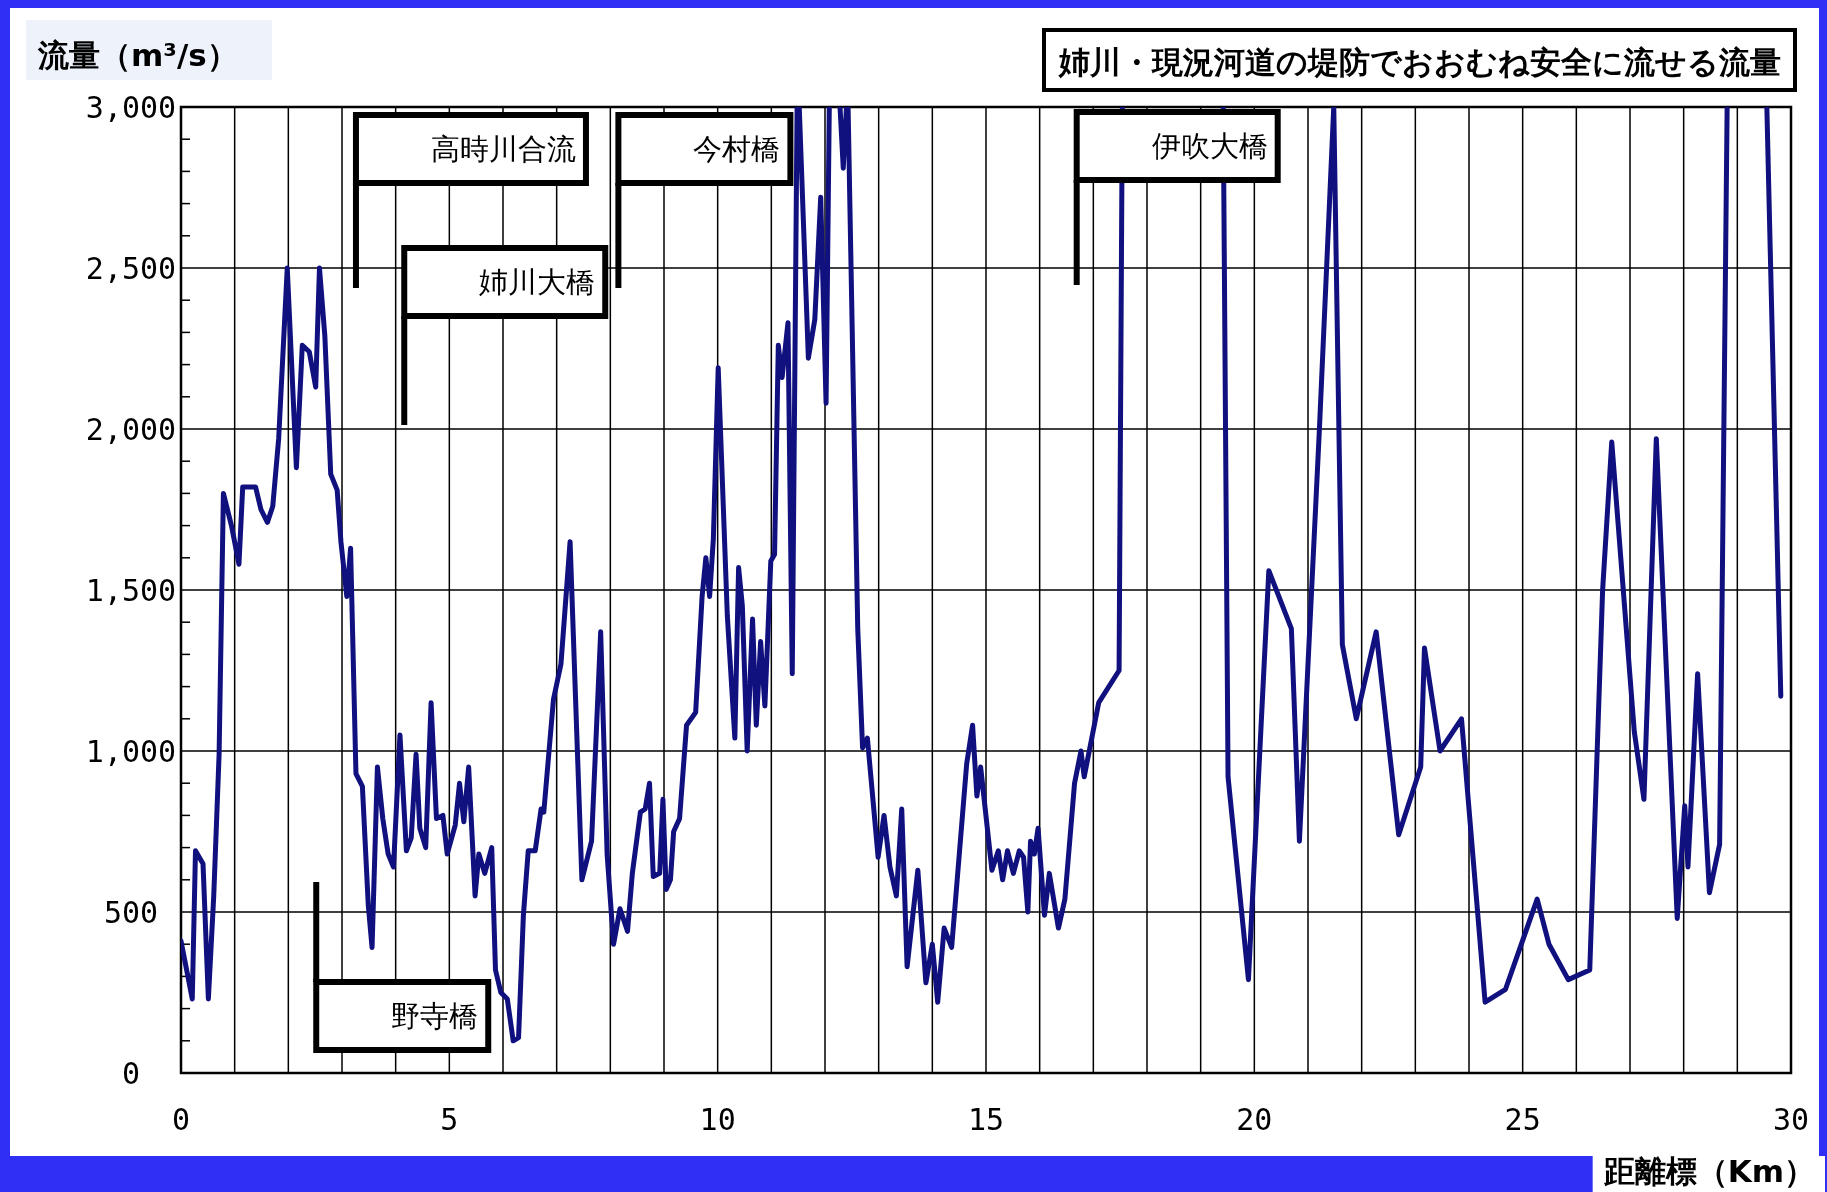 This screenshot has height=1192, width=1827. I want to click on x-tick-label: 20, so click(1254, 1119).